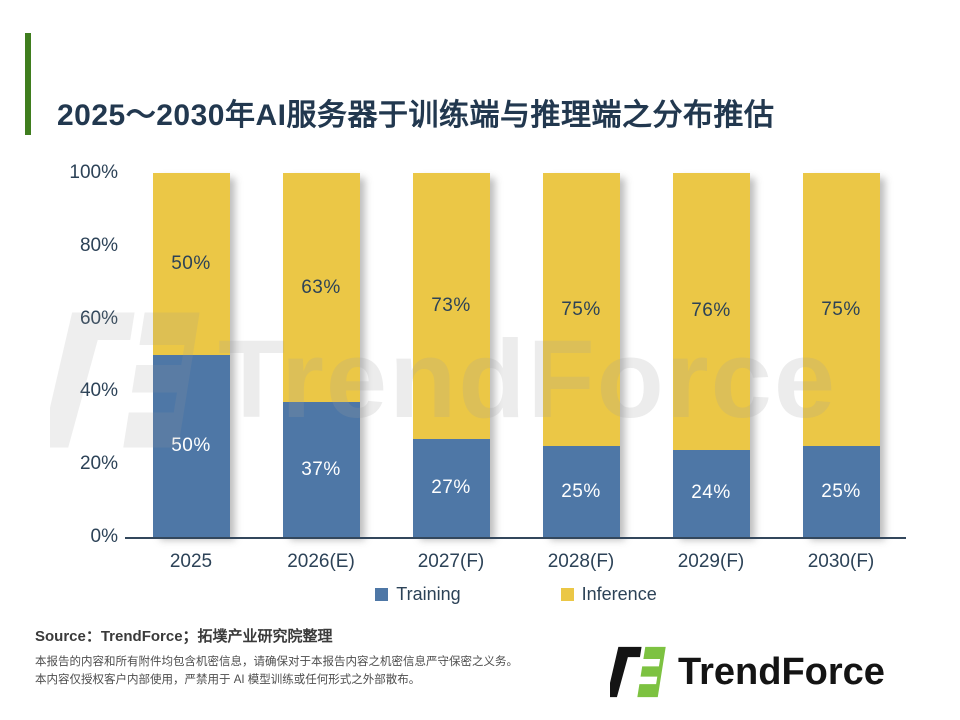 This screenshot has width=960, height=720. I want to click on y-axis-tick: 80%, so click(98, 245).